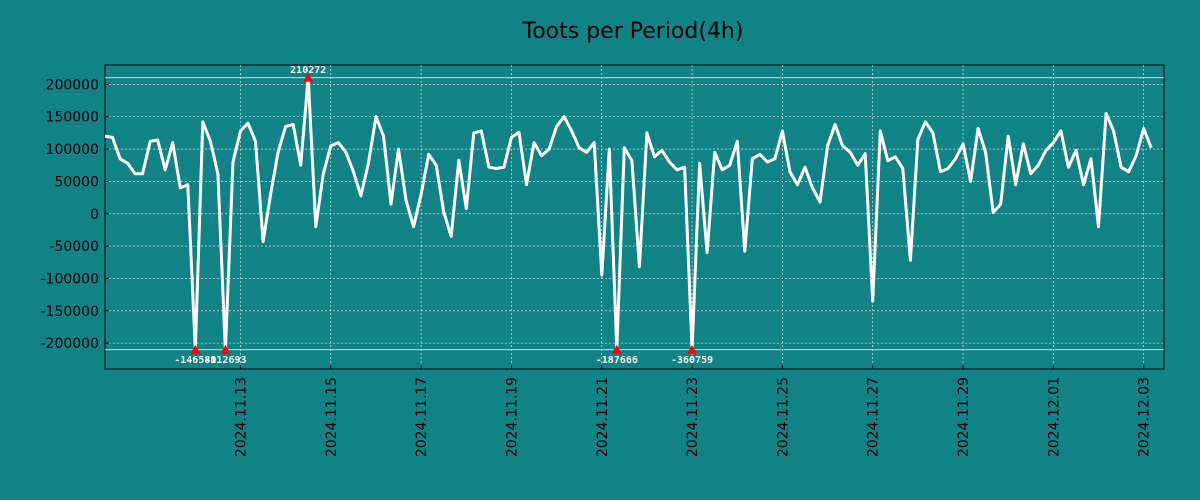 Image resolution: width=1200 pixels, height=500 pixels. What do you see at coordinates (308, 70) in the screenshot?
I see `annotation-label: 210272` at bounding box center [308, 70].